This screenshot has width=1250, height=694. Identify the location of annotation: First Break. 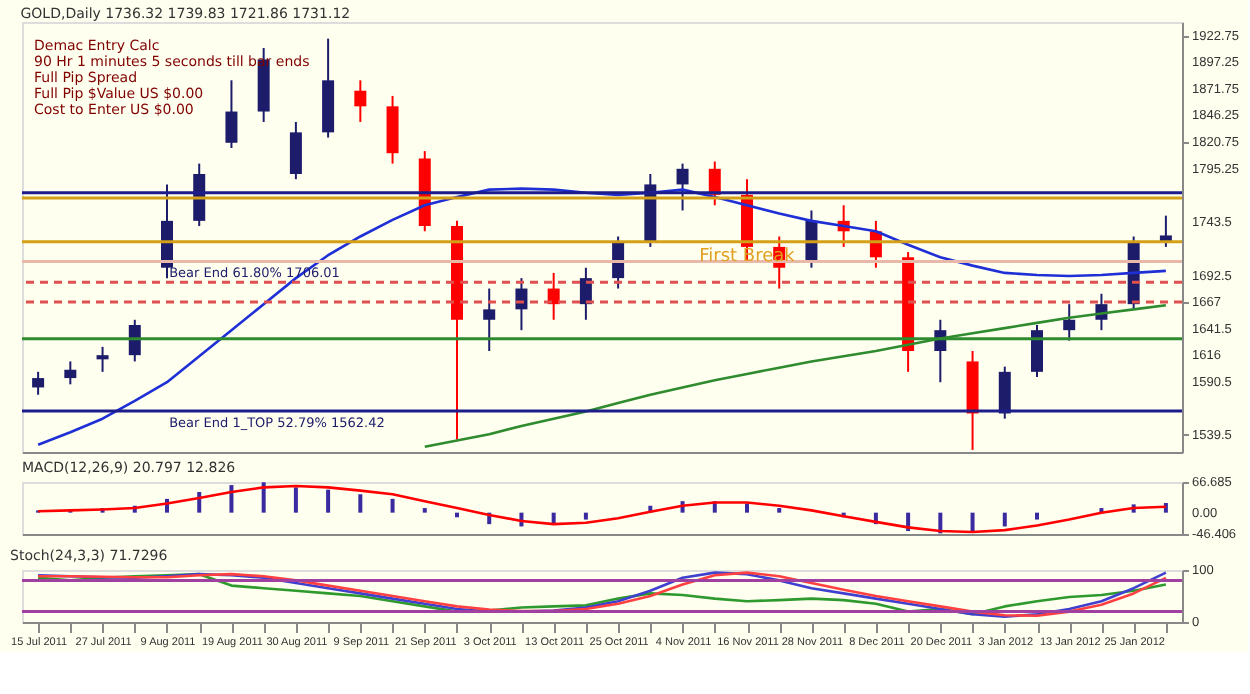
(748, 257).